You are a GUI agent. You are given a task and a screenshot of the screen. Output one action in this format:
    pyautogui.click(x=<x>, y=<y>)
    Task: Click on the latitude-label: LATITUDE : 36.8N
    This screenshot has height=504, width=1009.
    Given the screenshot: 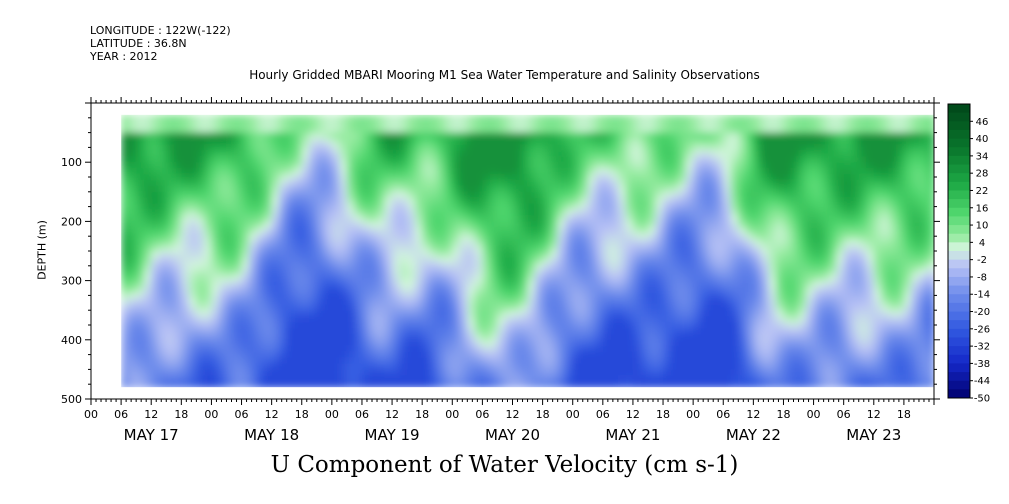 What is the action you would take?
    pyautogui.click(x=138, y=43)
    